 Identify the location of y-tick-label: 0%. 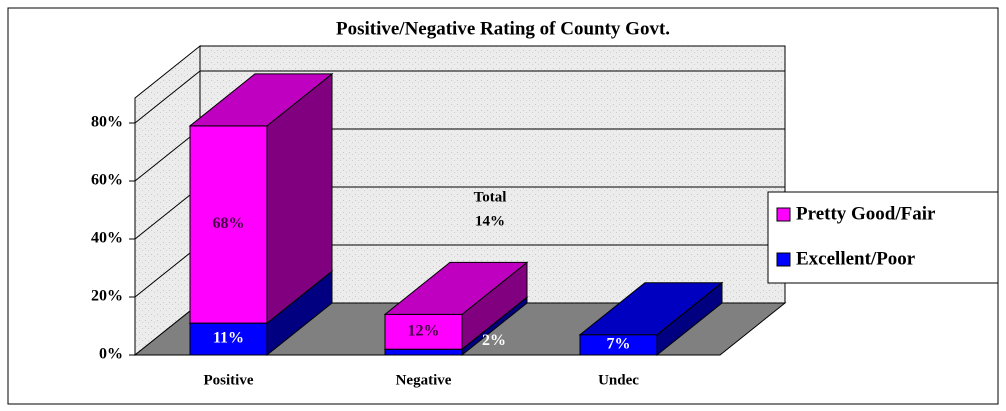
(111, 354).